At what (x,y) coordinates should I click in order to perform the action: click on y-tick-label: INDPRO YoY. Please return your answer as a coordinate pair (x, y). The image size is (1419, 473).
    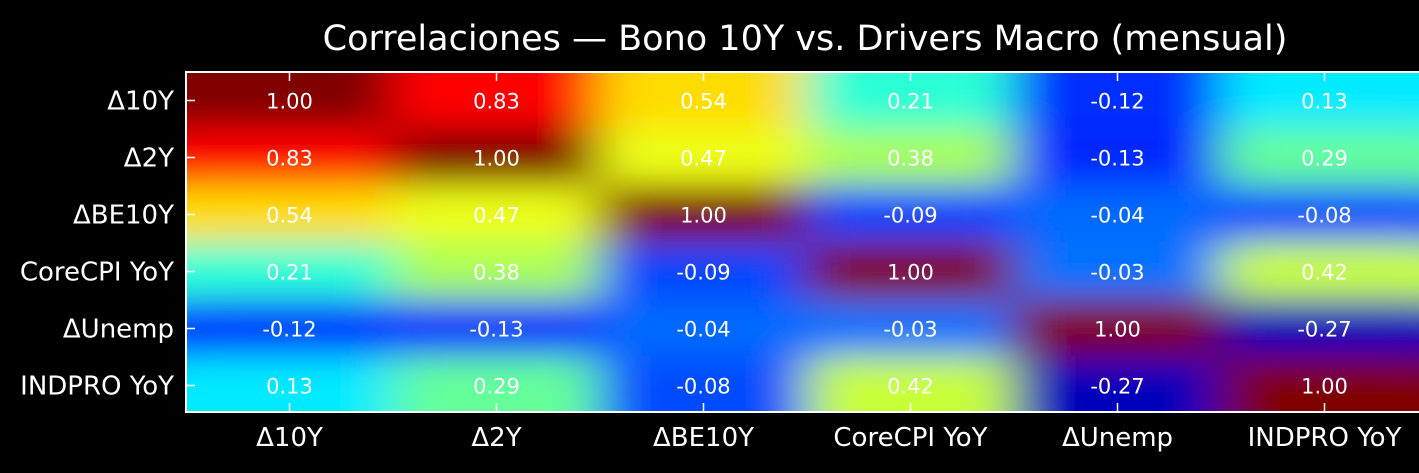
    Looking at the image, I should click on (97, 387).